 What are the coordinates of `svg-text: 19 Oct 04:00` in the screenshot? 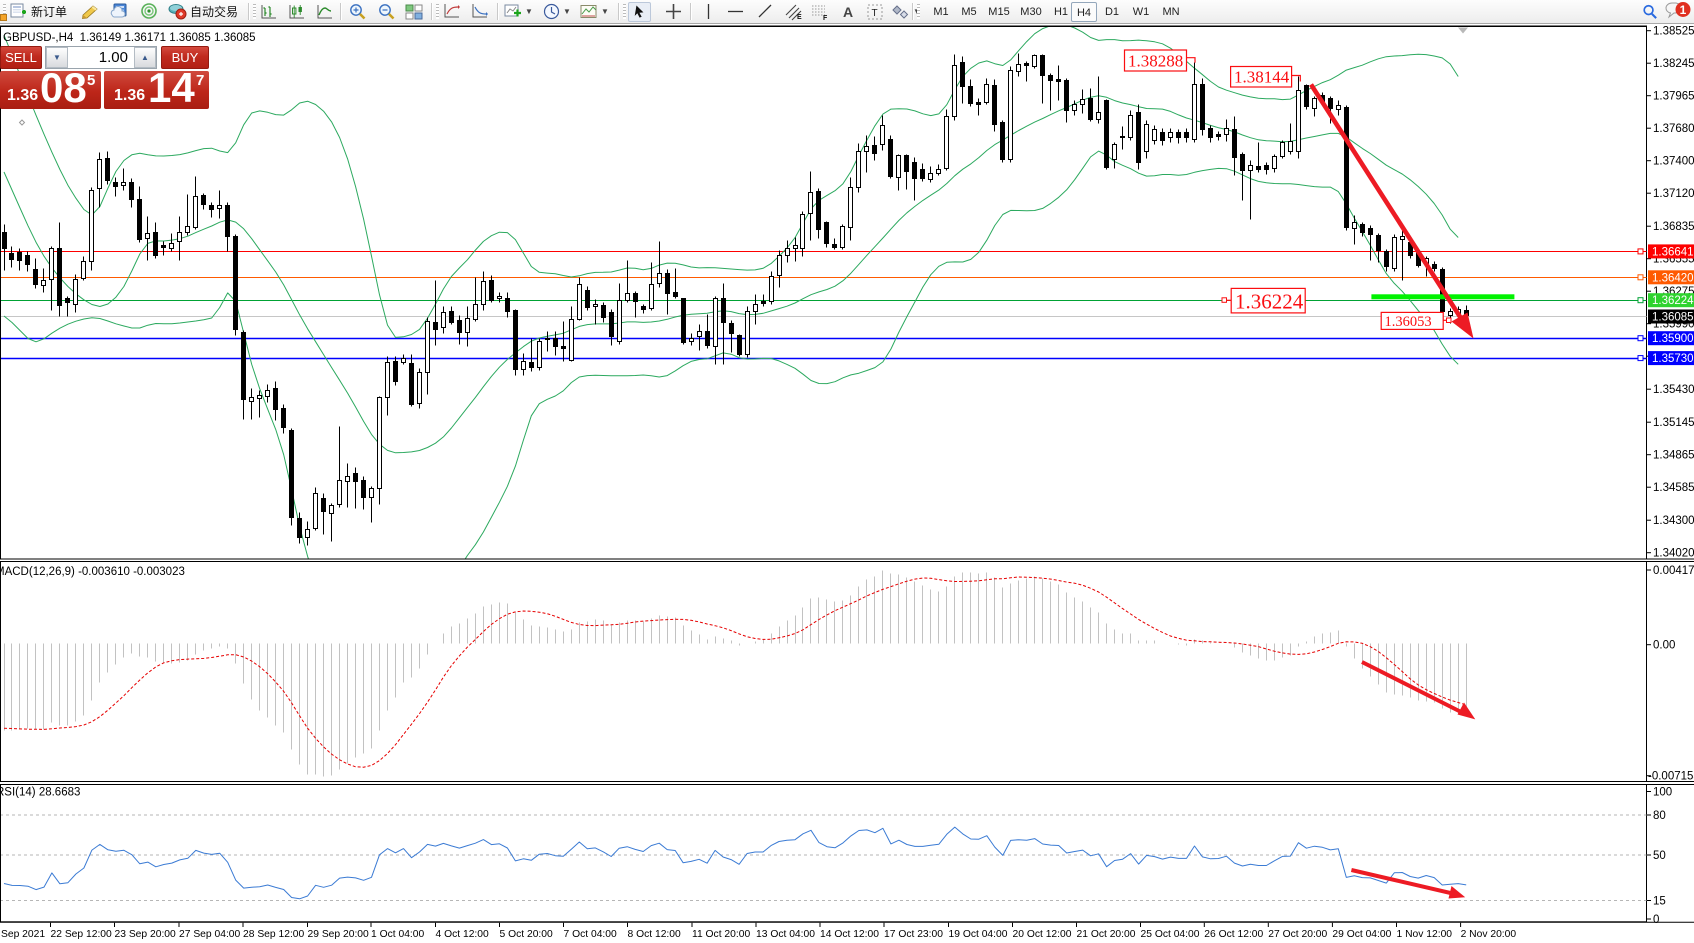 It's located at (978, 934).